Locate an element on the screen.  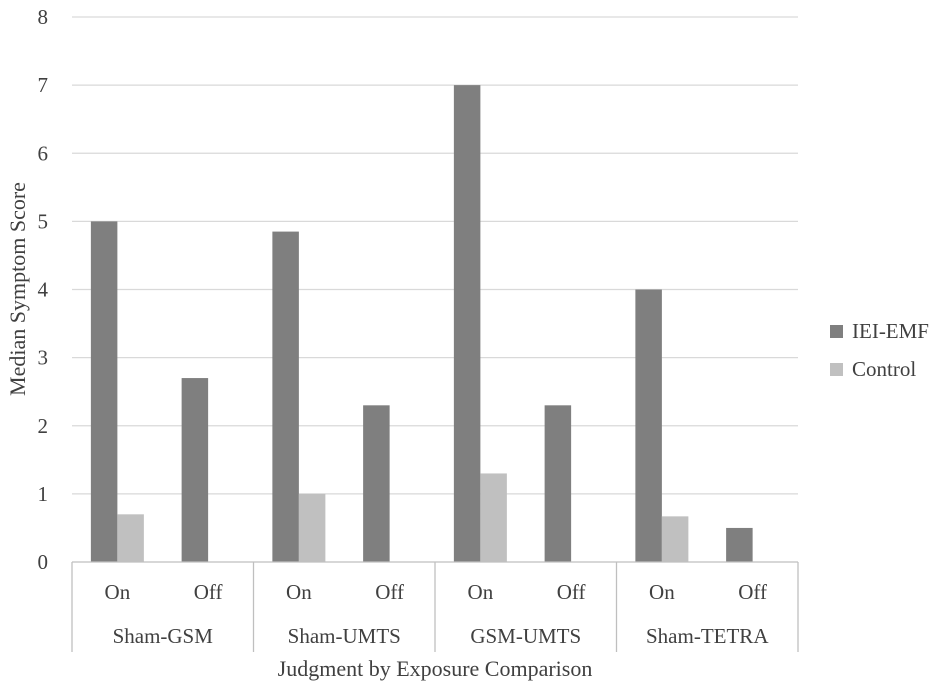
y-tick-label: 1 is located at coordinates (43, 494).